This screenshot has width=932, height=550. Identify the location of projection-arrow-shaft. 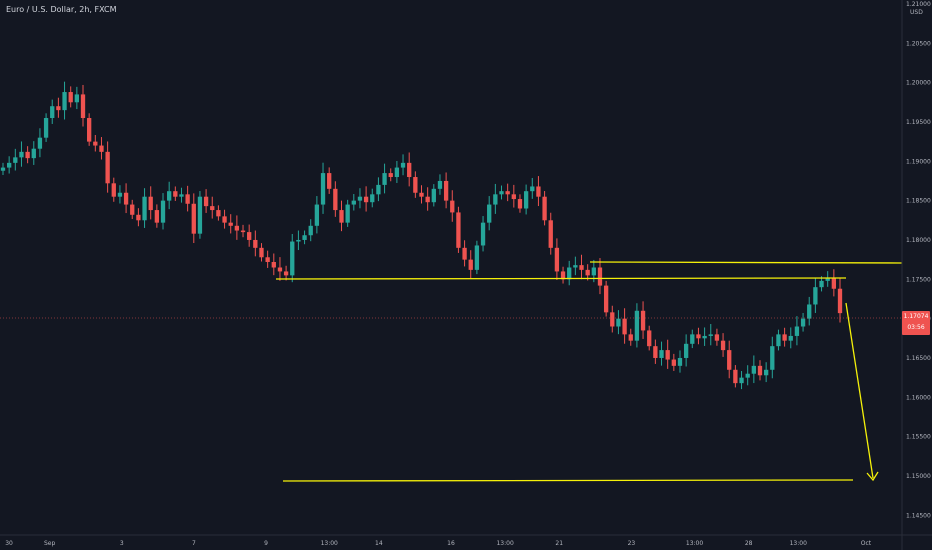
(859, 390).